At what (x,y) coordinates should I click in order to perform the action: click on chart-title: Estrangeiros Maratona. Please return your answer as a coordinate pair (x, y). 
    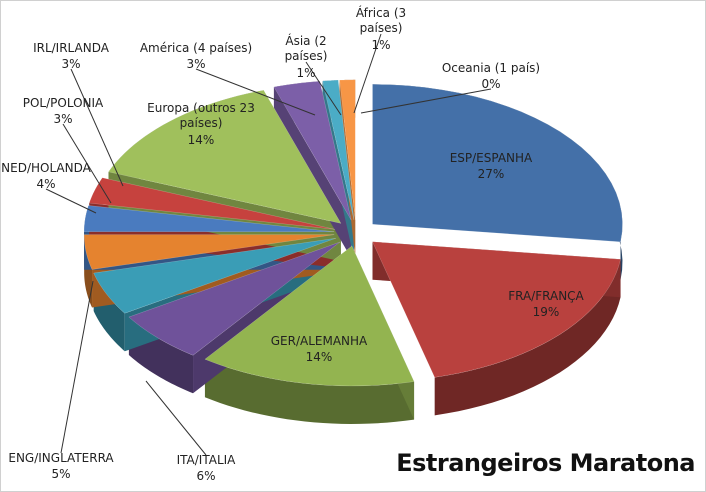
    Looking at the image, I should click on (545, 463).